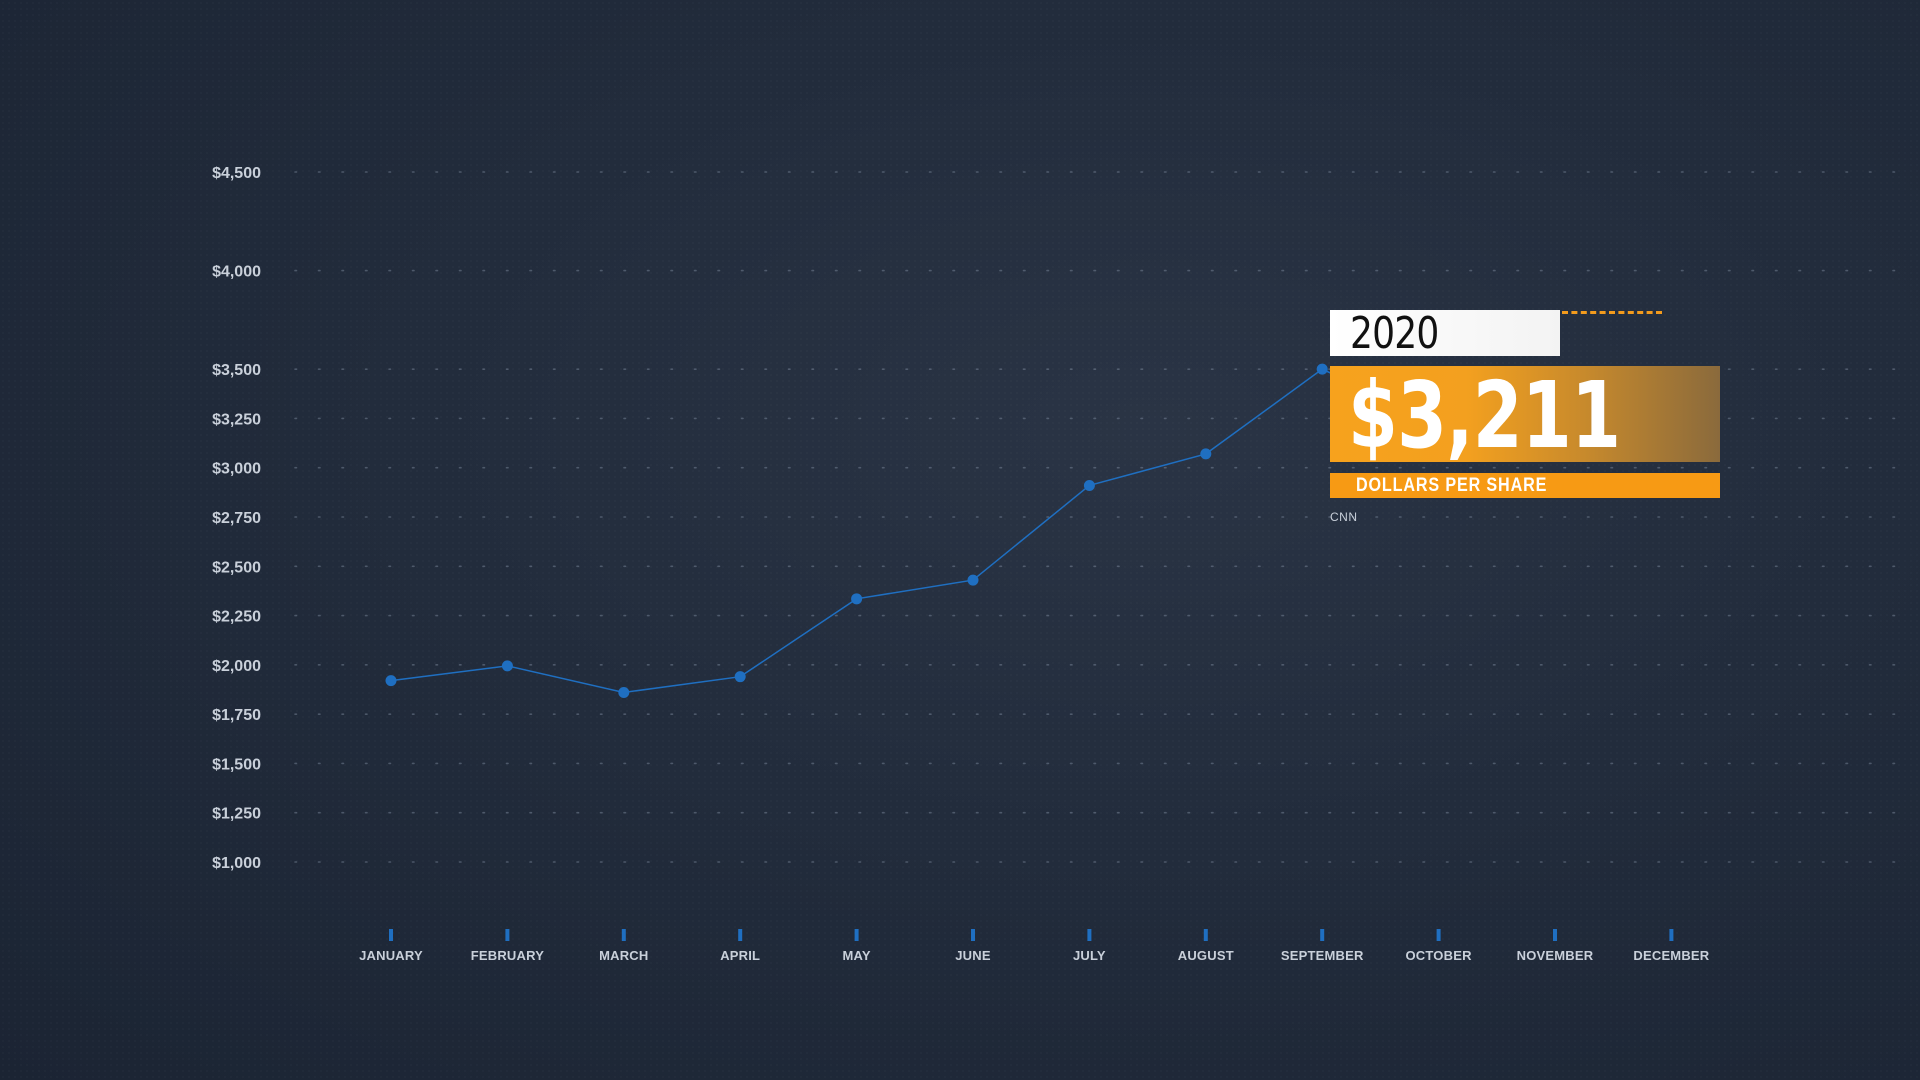 This screenshot has height=1080, width=1920. Describe the element at coordinates (507, 955) in the screenshot. I see `x-tick-label: FEBRUARY` at that location.